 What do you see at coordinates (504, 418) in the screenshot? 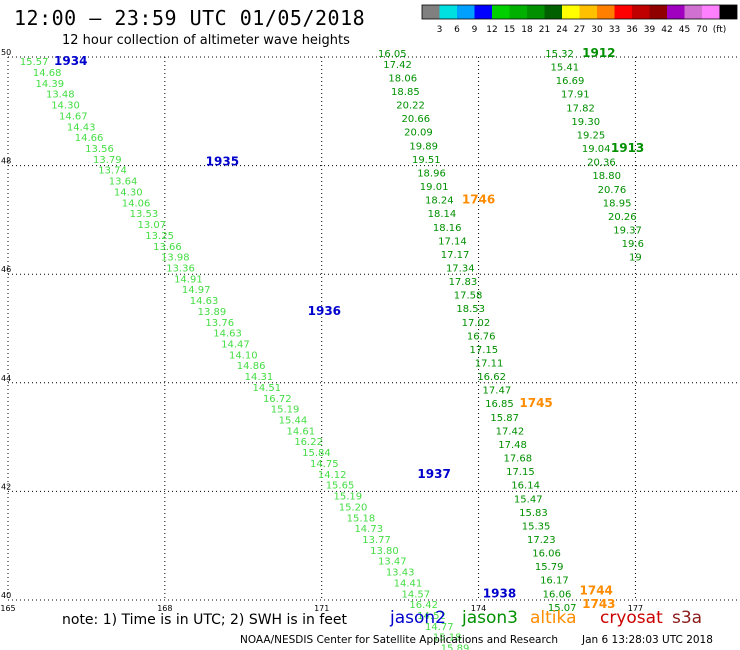
I see `wave-height-label: 15.87` at bounding box center [504, 418].